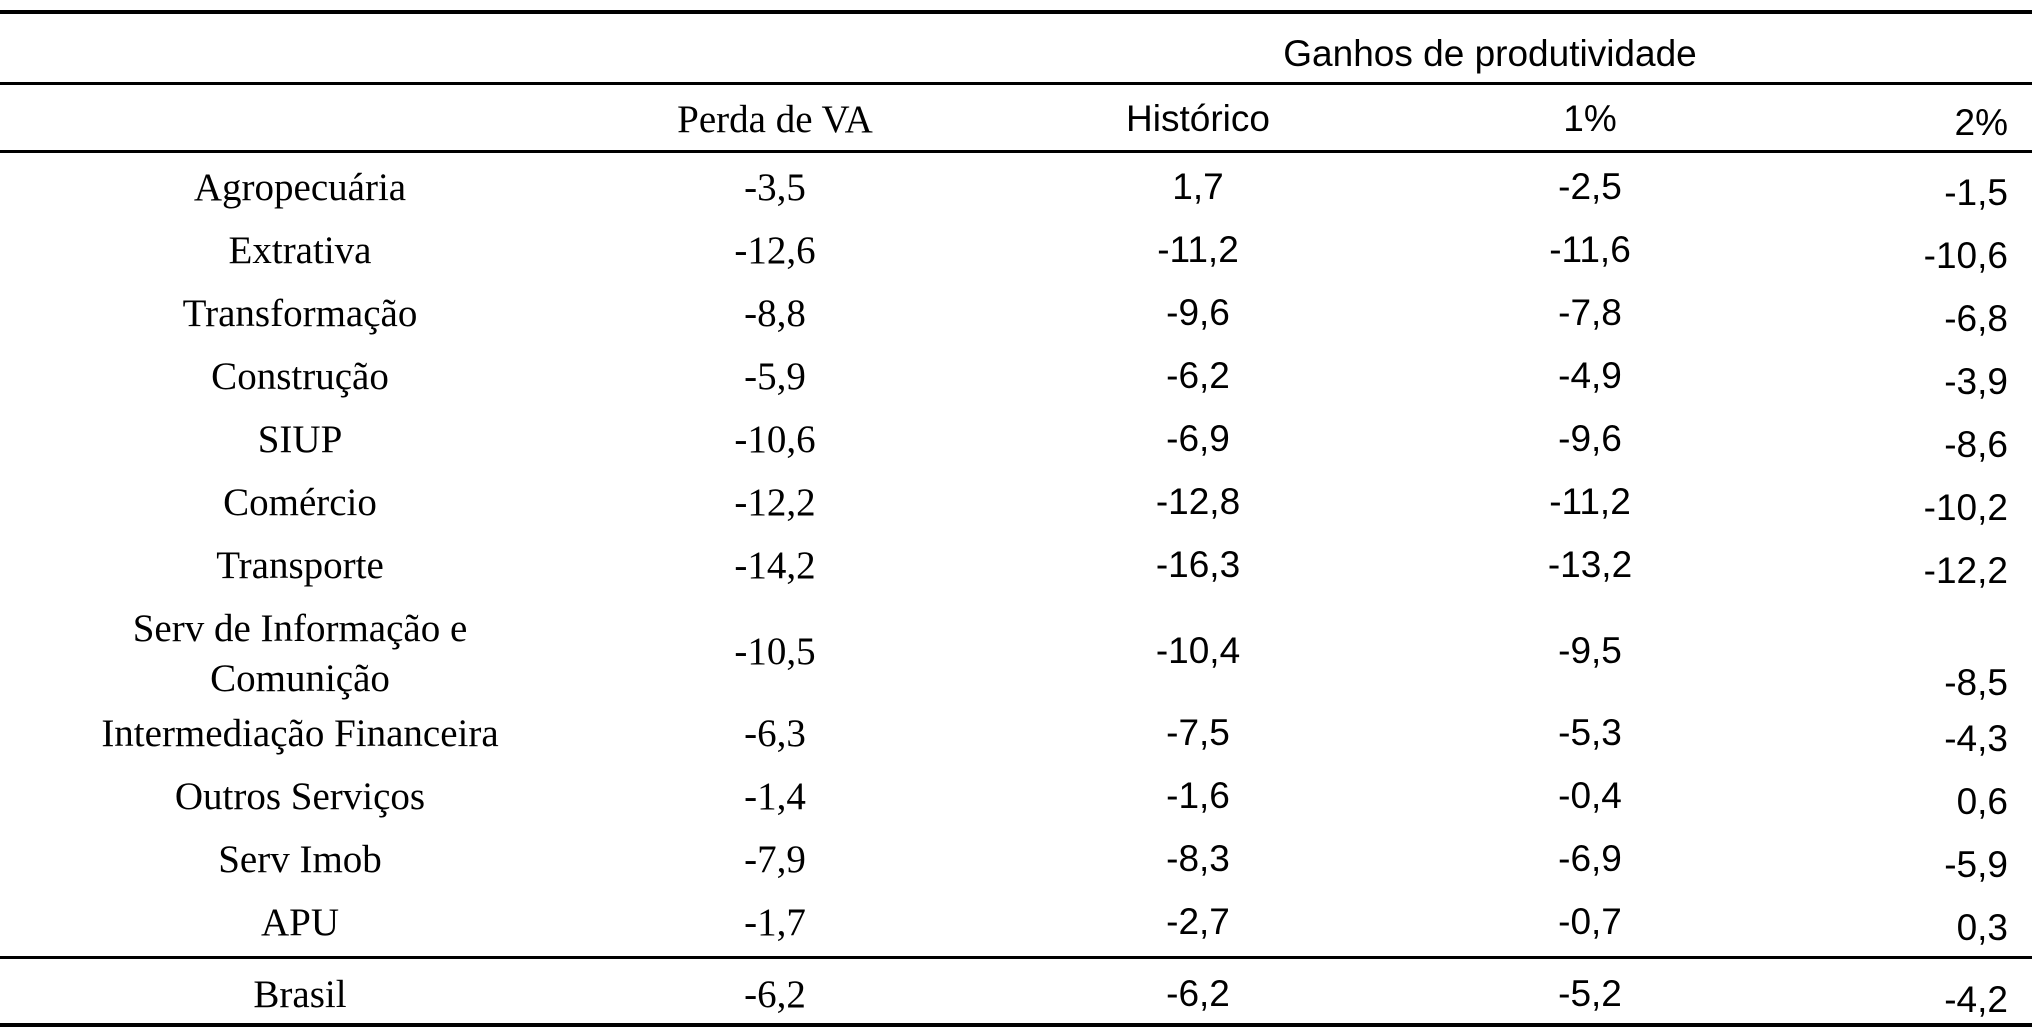  Describe the element at coordinates (1976, 318) in the screenshot. I see `cell-2pct: -6,8` at that location.